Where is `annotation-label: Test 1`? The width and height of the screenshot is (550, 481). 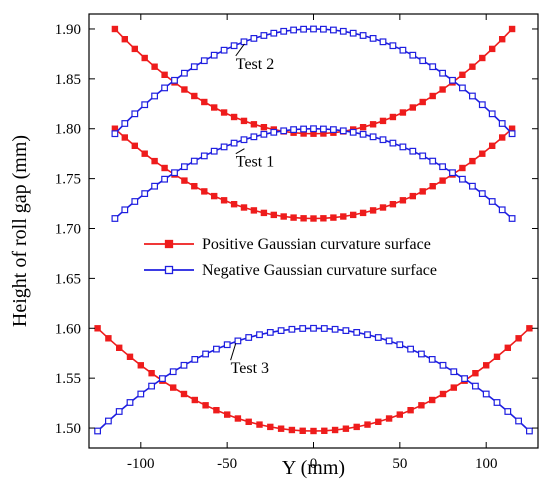 annotation-label: Test 1 is located at coordinates (255, 162).